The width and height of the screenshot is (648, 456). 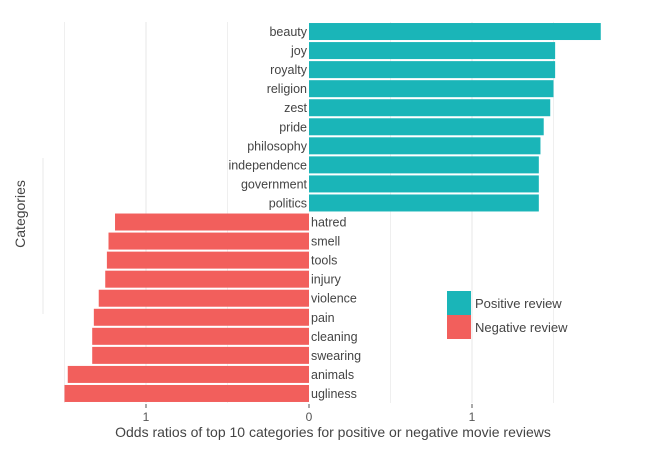 I want to click on category-label-cleaning: cleaning, so click(x=334, y=337).